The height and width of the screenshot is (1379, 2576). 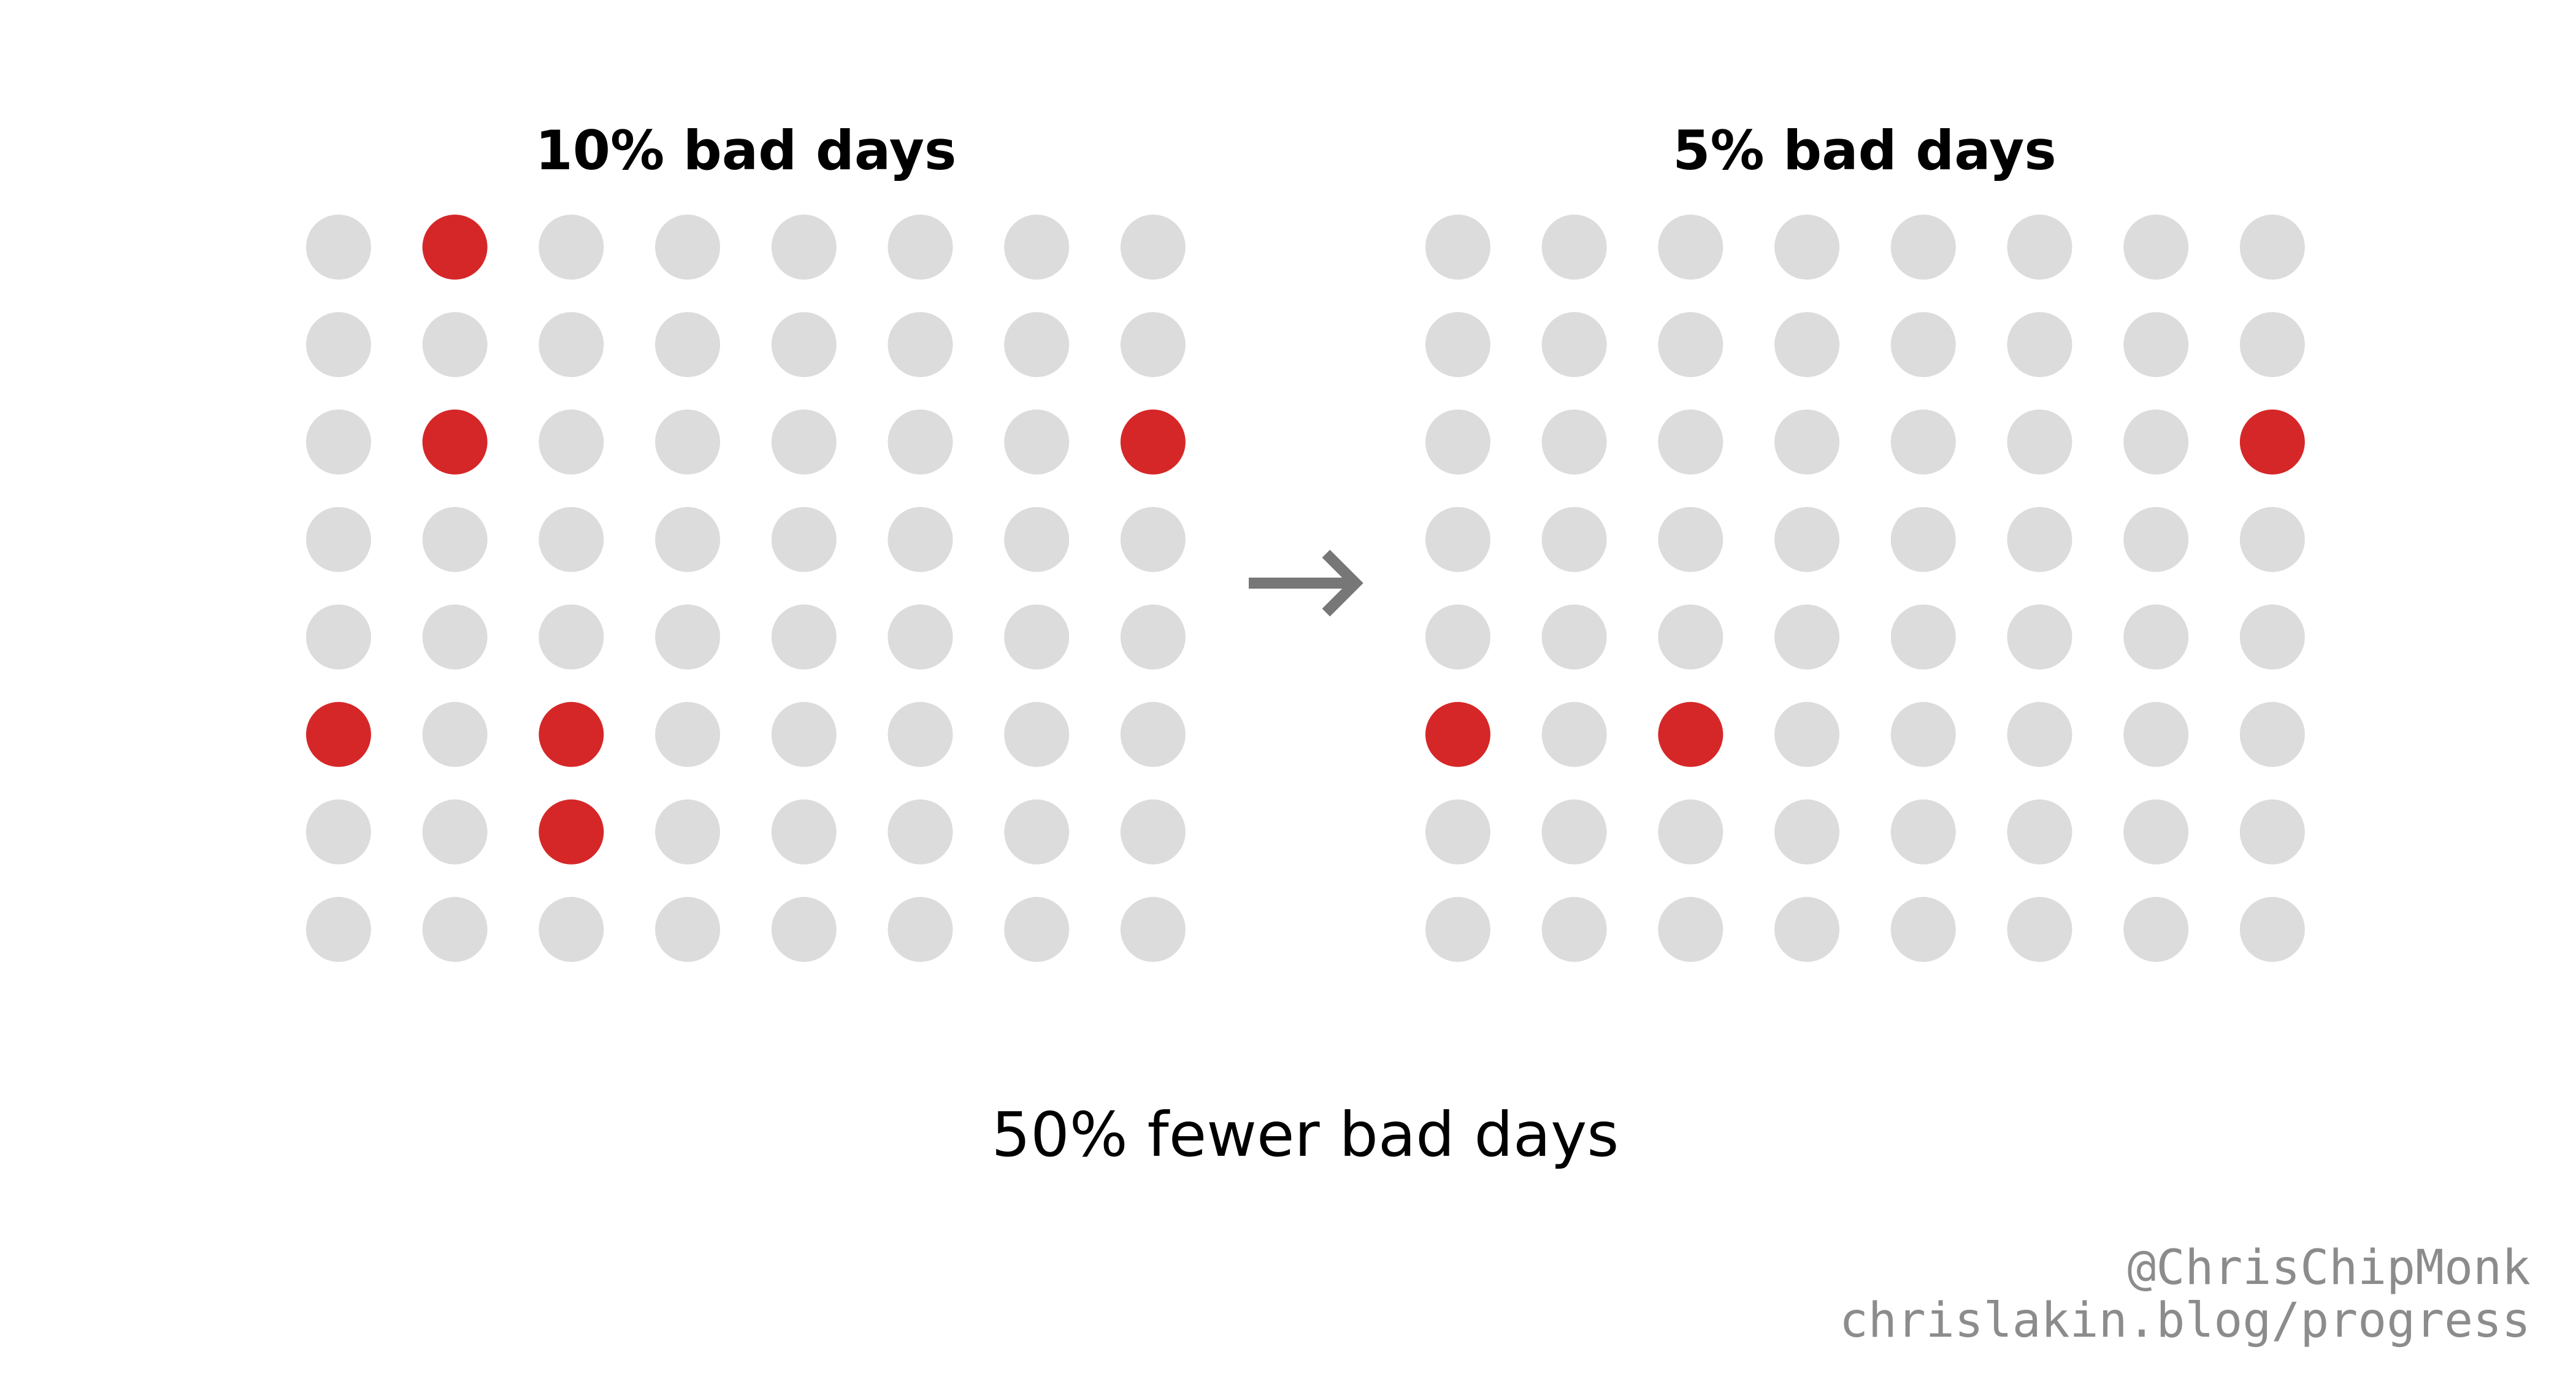 What do you see at coordinates (2329, 1268) in the screenshot?
I see `author-handle: @ChrisChipMonk` at bounding box center [2329, 1268].